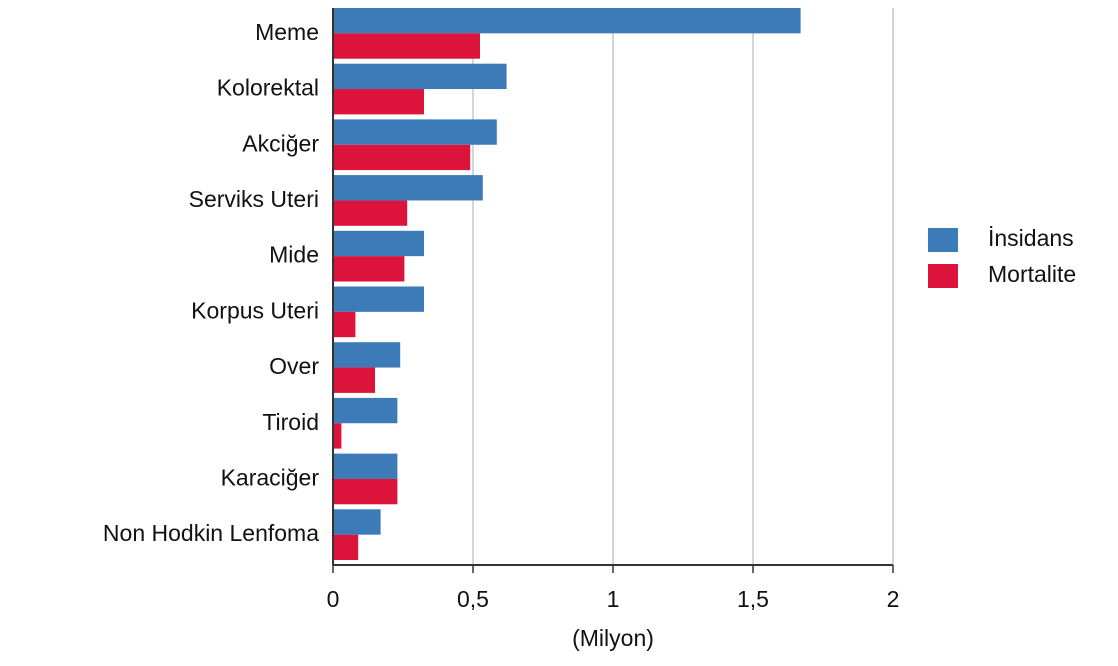 This screenshot has height=666, width=1118. What do you see at coordinates (290, 422) in the screenshot?
I see `y-tick-label: Tiroid` at bounding box center [290, 422].